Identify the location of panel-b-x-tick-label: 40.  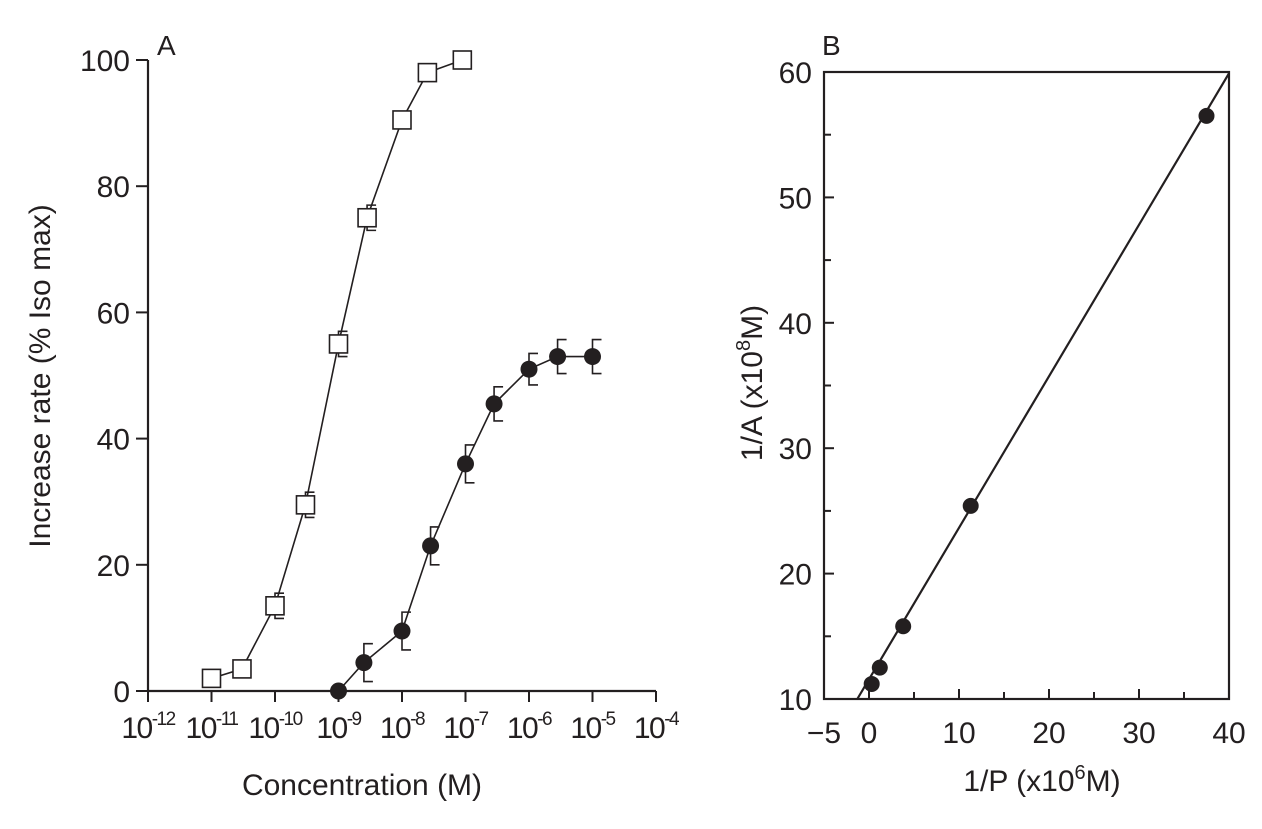
(1228, 733).